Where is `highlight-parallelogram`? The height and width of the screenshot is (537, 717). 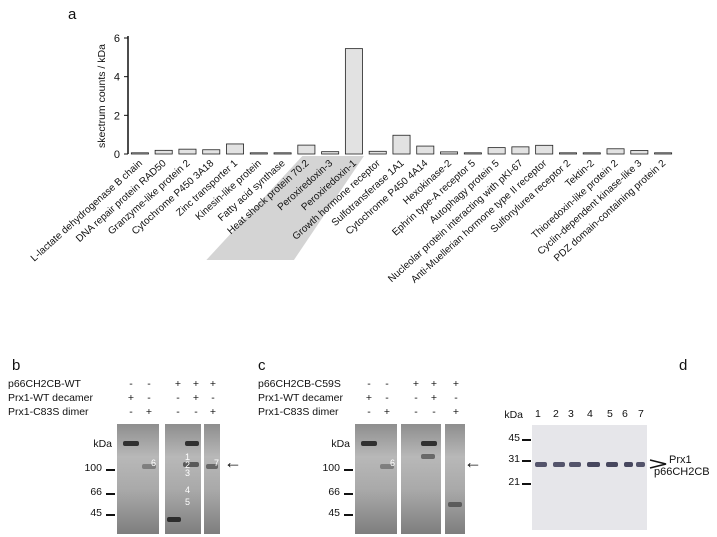
highlight-parallelogram is located at coordinates (285, 208).